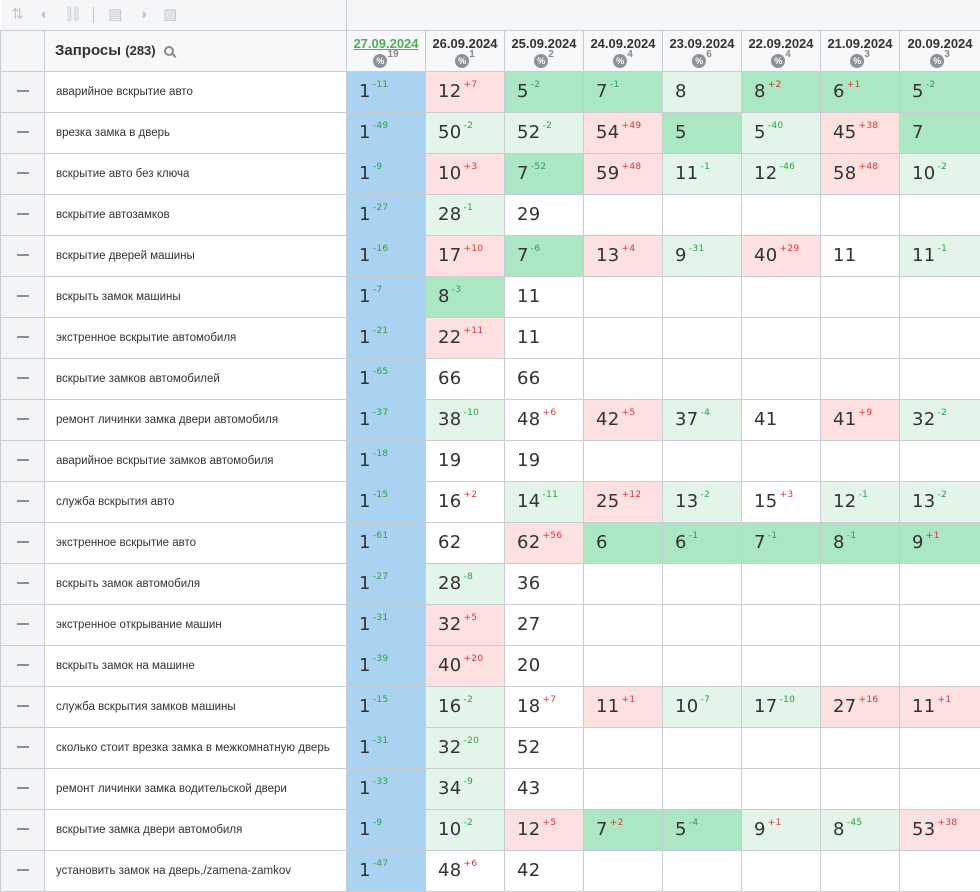  Describe the element at coordinates (45, 14) in the screenshot. I see `toggle-icon: ◐` at that location.